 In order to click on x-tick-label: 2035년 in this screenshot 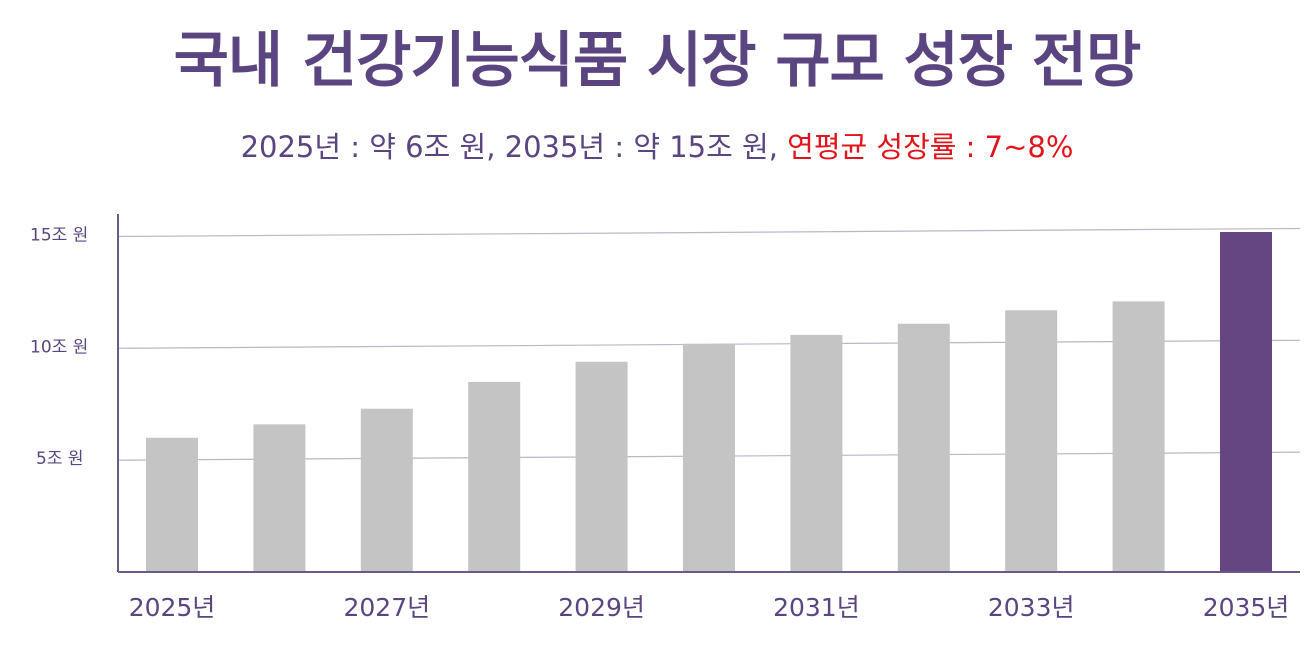, I will do `click(1246, 607)`.